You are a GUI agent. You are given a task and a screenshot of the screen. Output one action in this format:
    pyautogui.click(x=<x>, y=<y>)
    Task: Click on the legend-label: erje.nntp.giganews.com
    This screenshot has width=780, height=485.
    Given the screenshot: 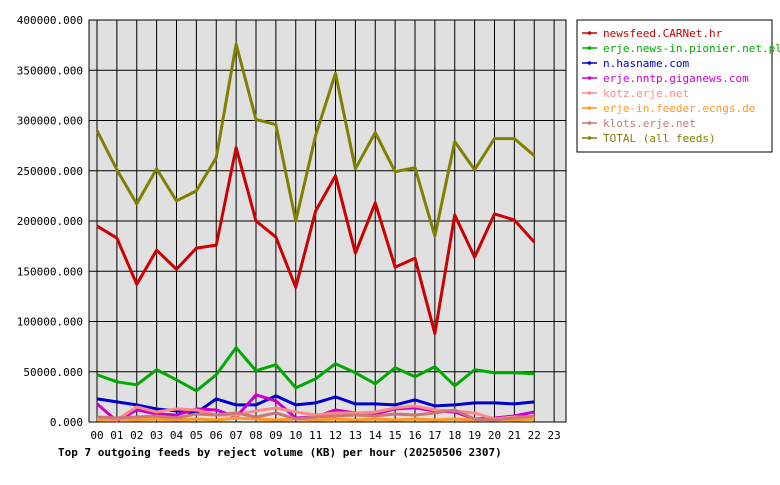 What is the action you would take?
    pyautogui.click(x=676, y=78)
    